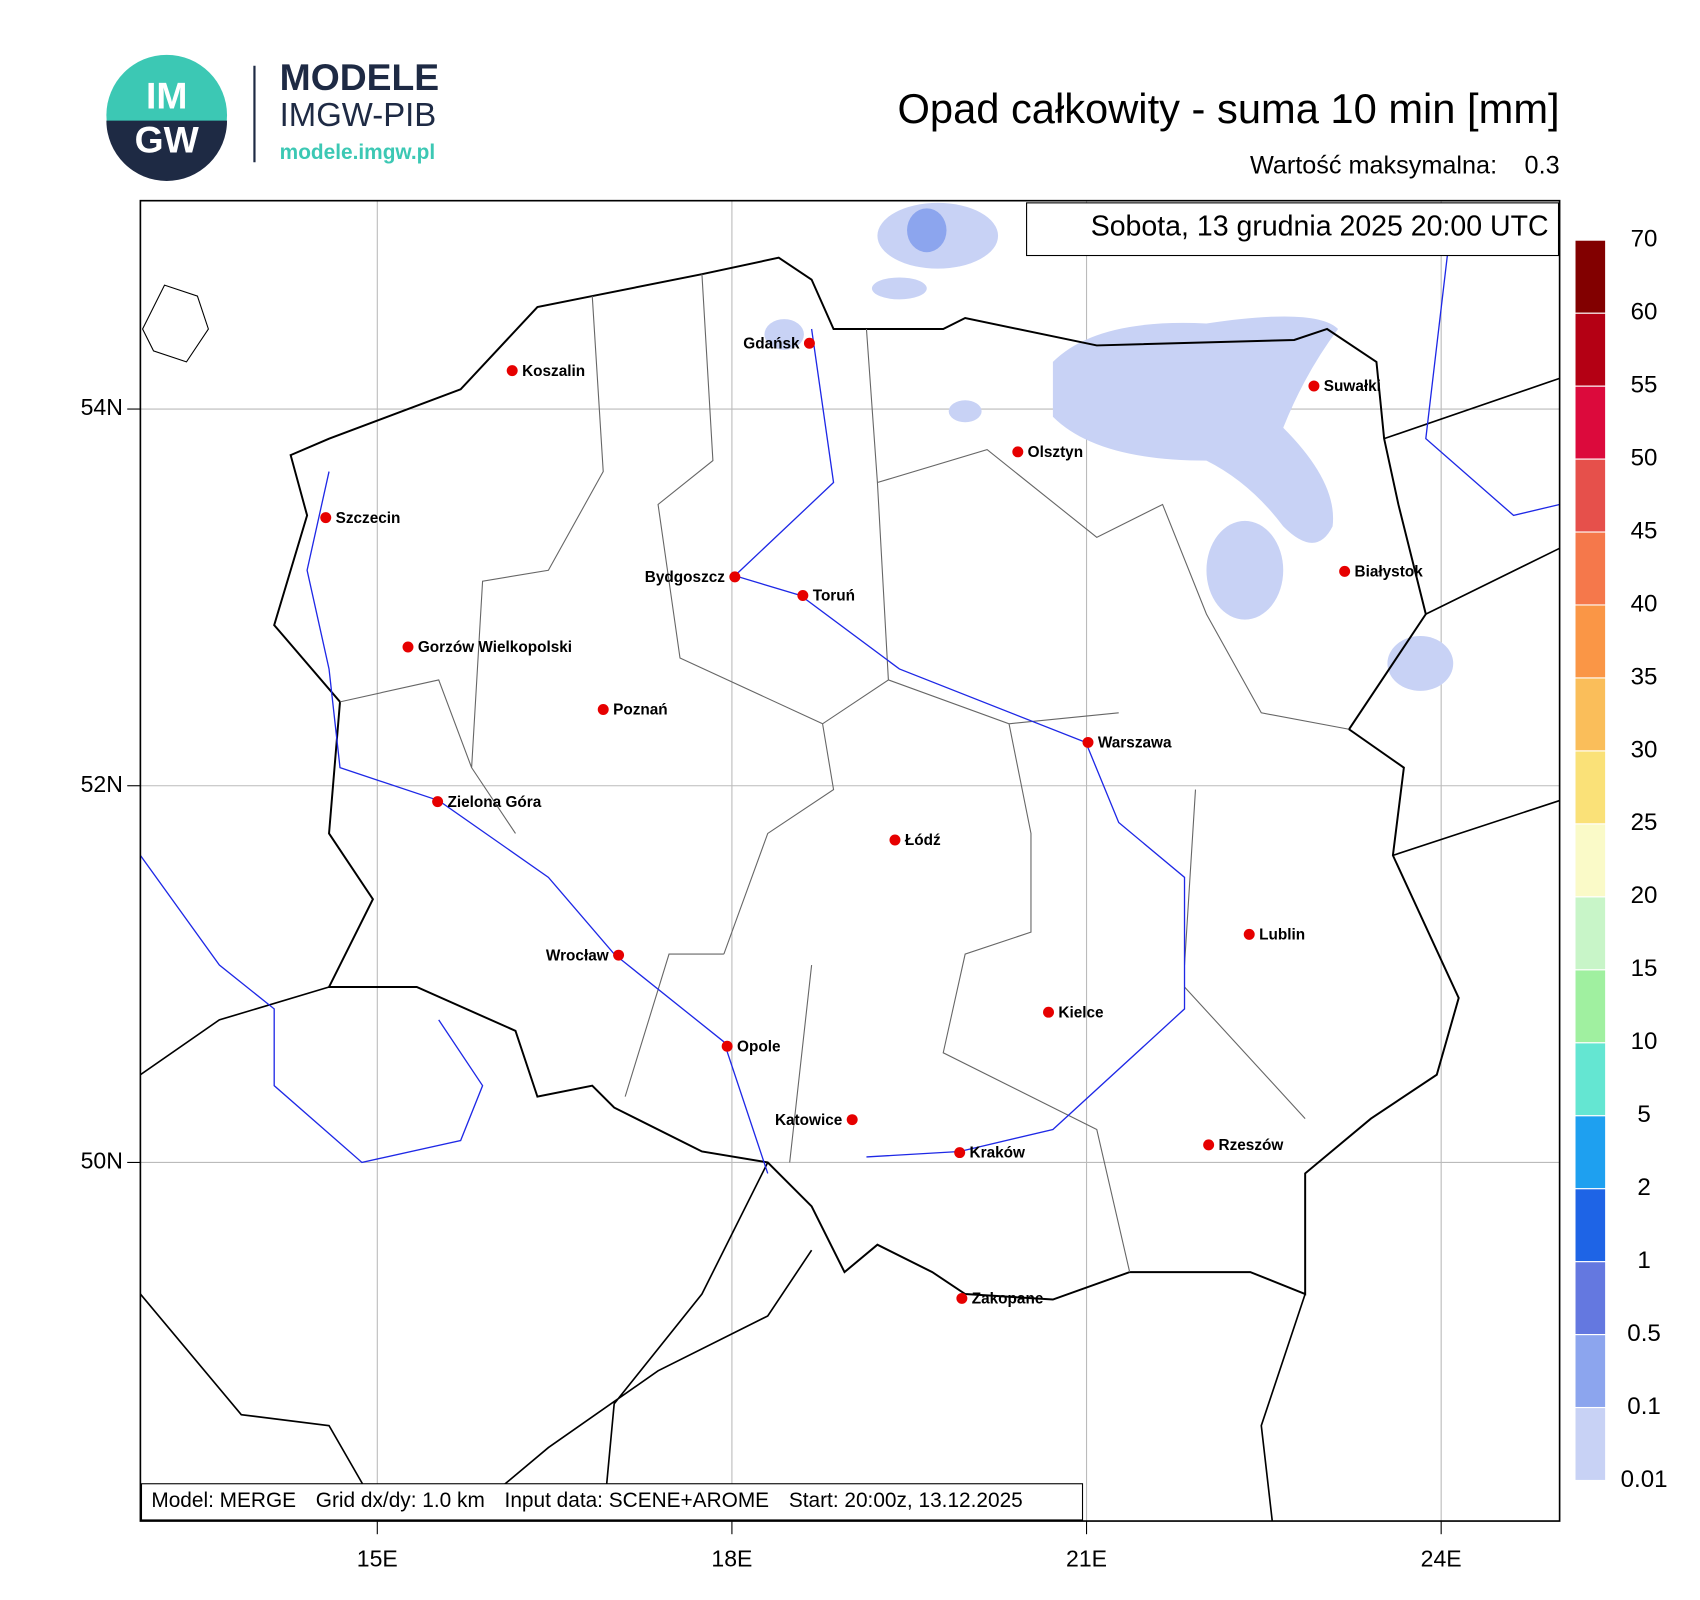  I want to click on logo-mark-bottom: GW, so click(167, 139).